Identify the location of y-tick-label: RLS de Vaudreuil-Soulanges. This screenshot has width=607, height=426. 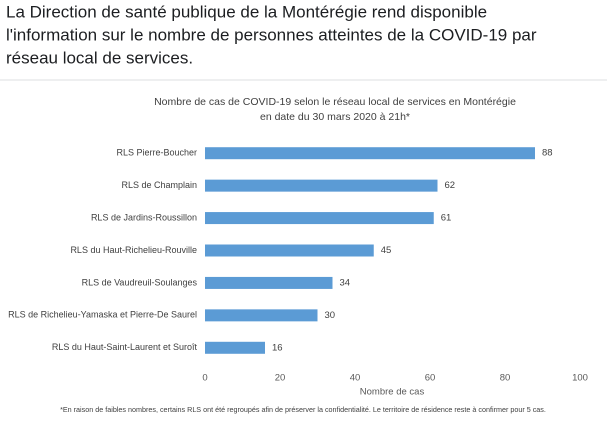
(140, 282).